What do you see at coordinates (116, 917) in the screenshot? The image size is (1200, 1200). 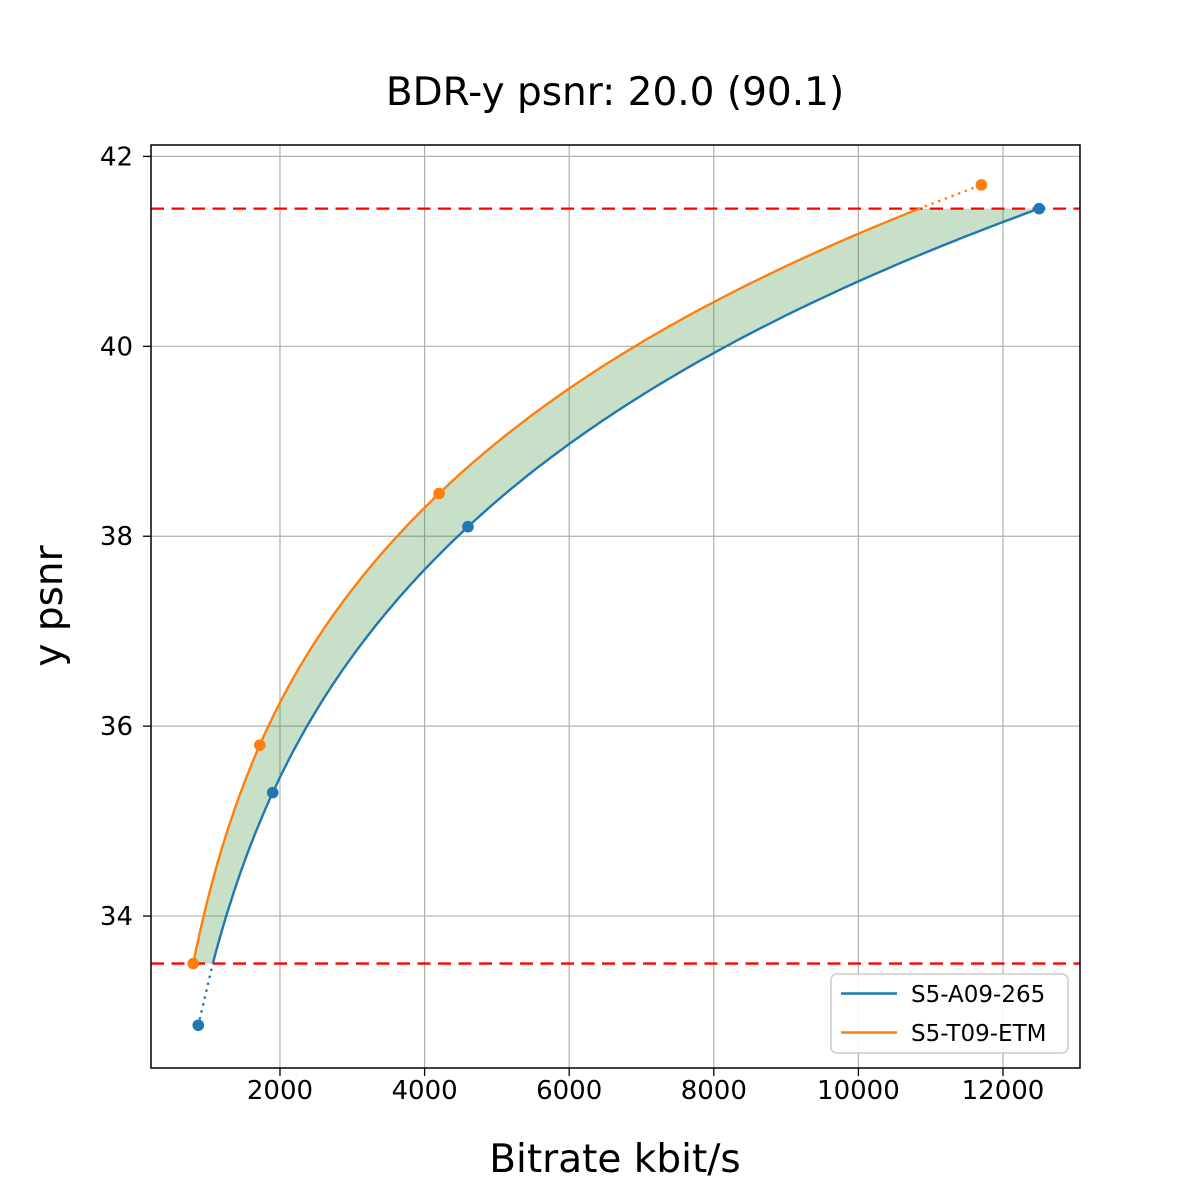 I see `y-tick-label: 34` at bounding box center [116, 917].